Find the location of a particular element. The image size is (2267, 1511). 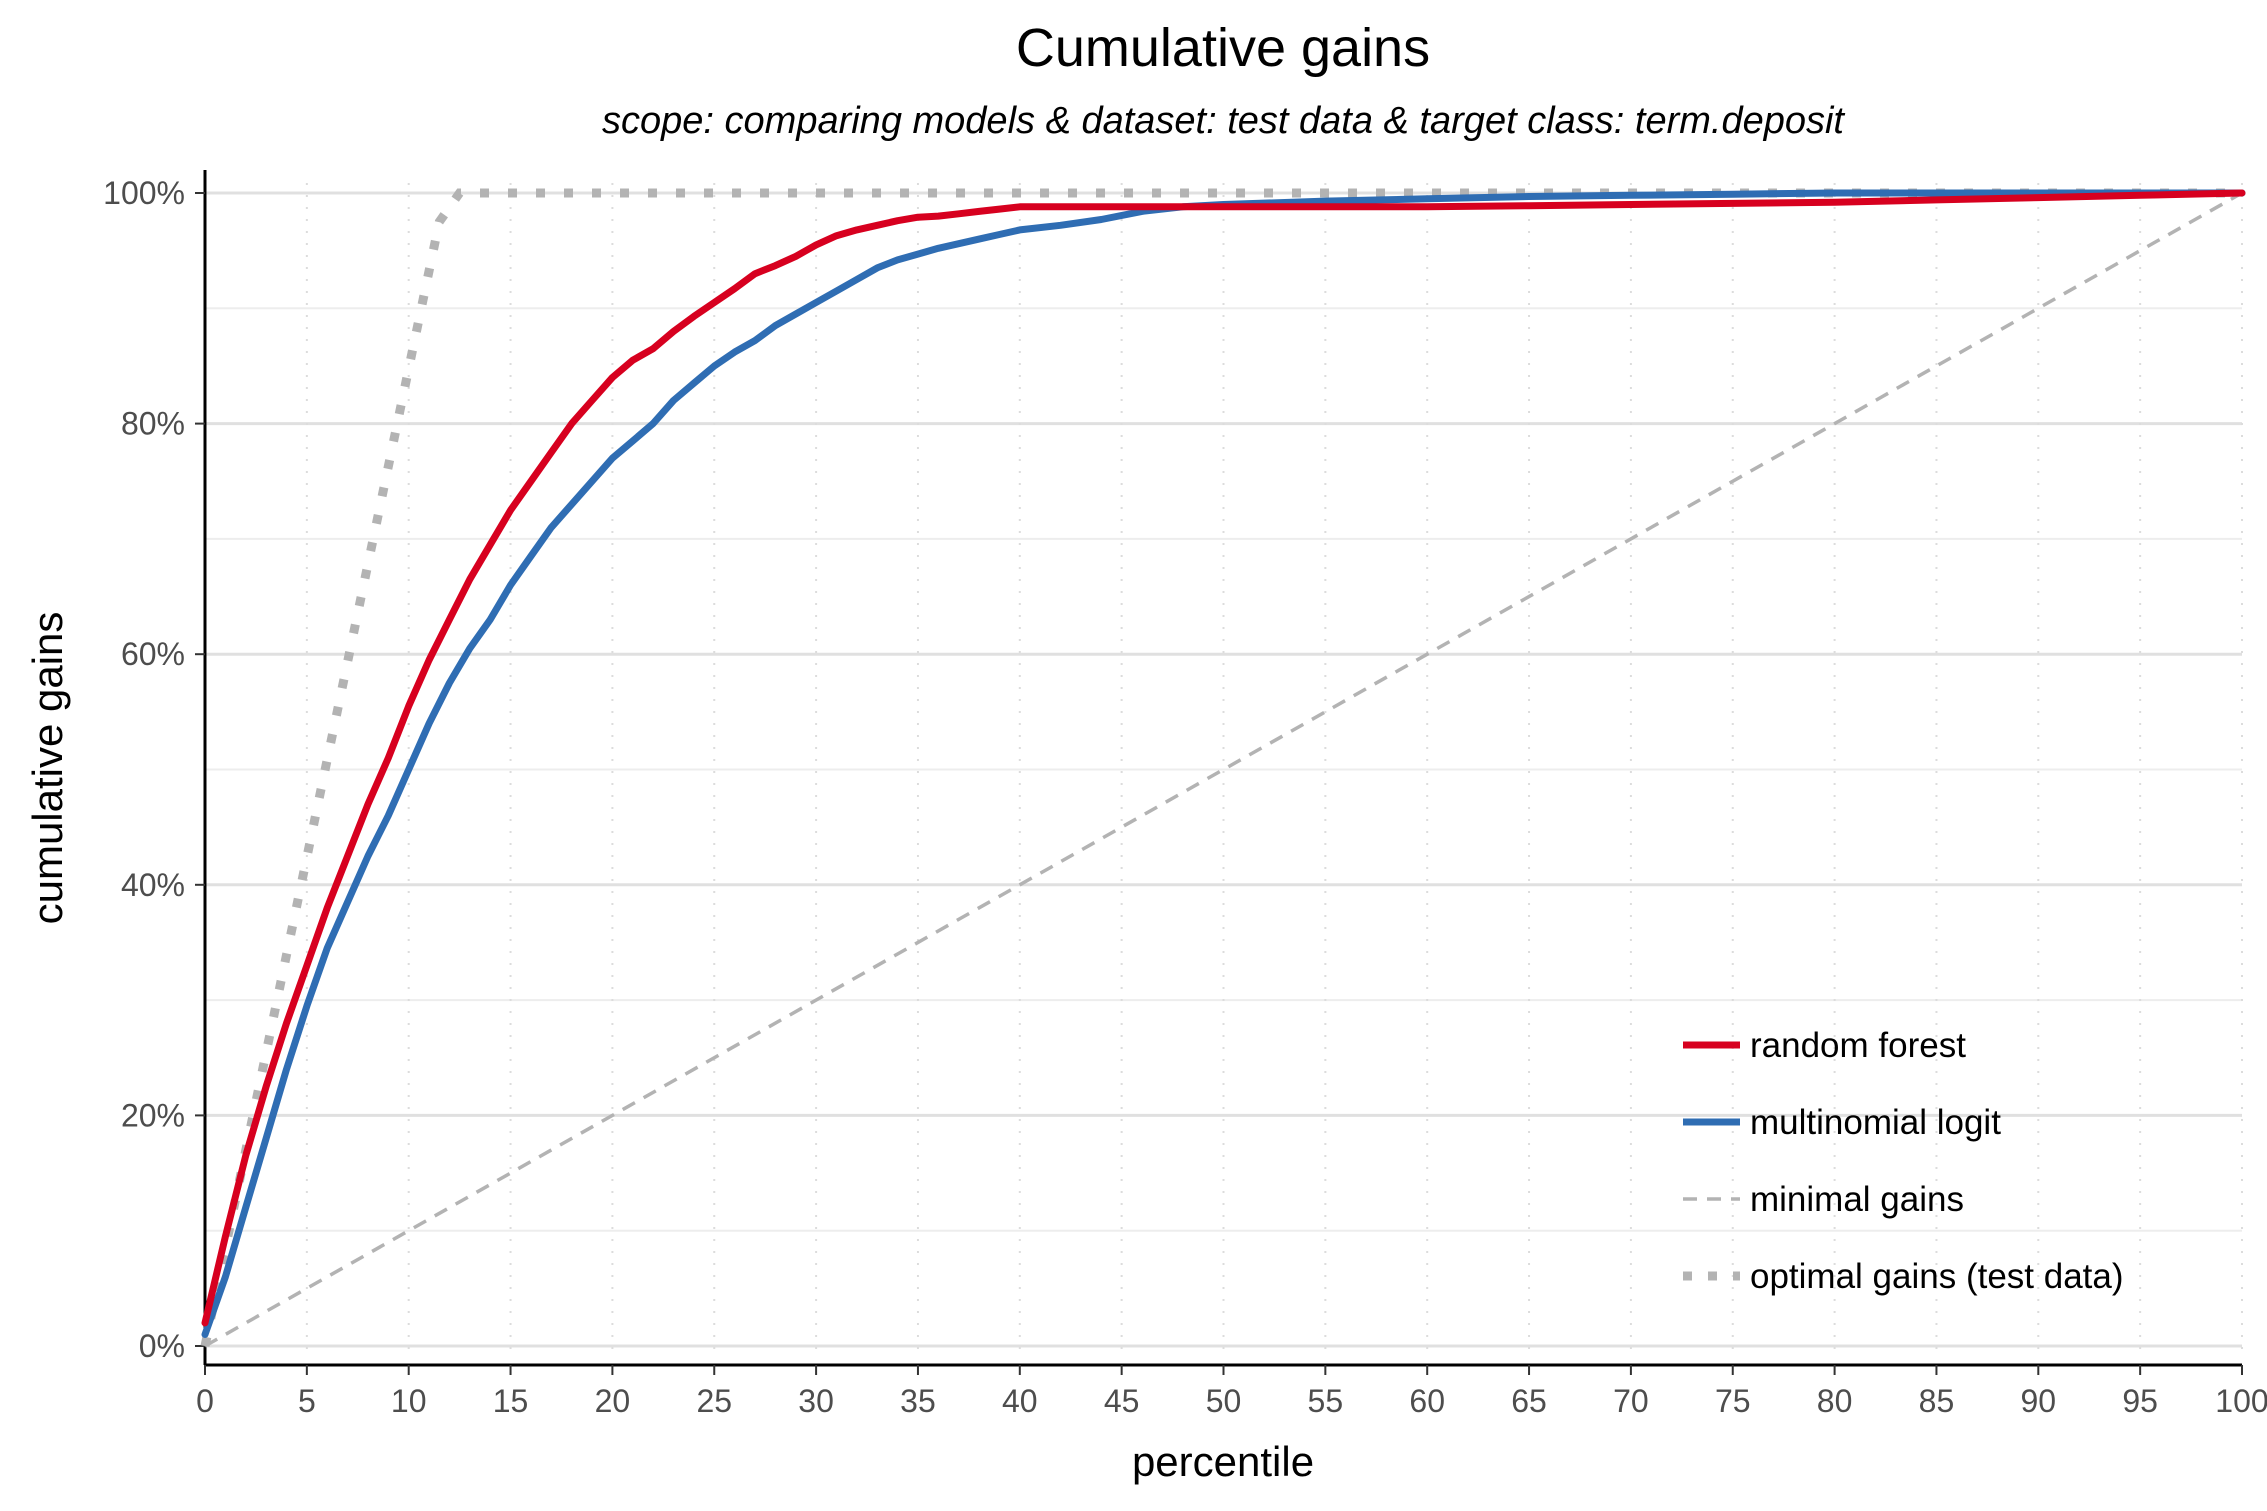

x-tick-label: 30 is located at coordinates (816, 1401).